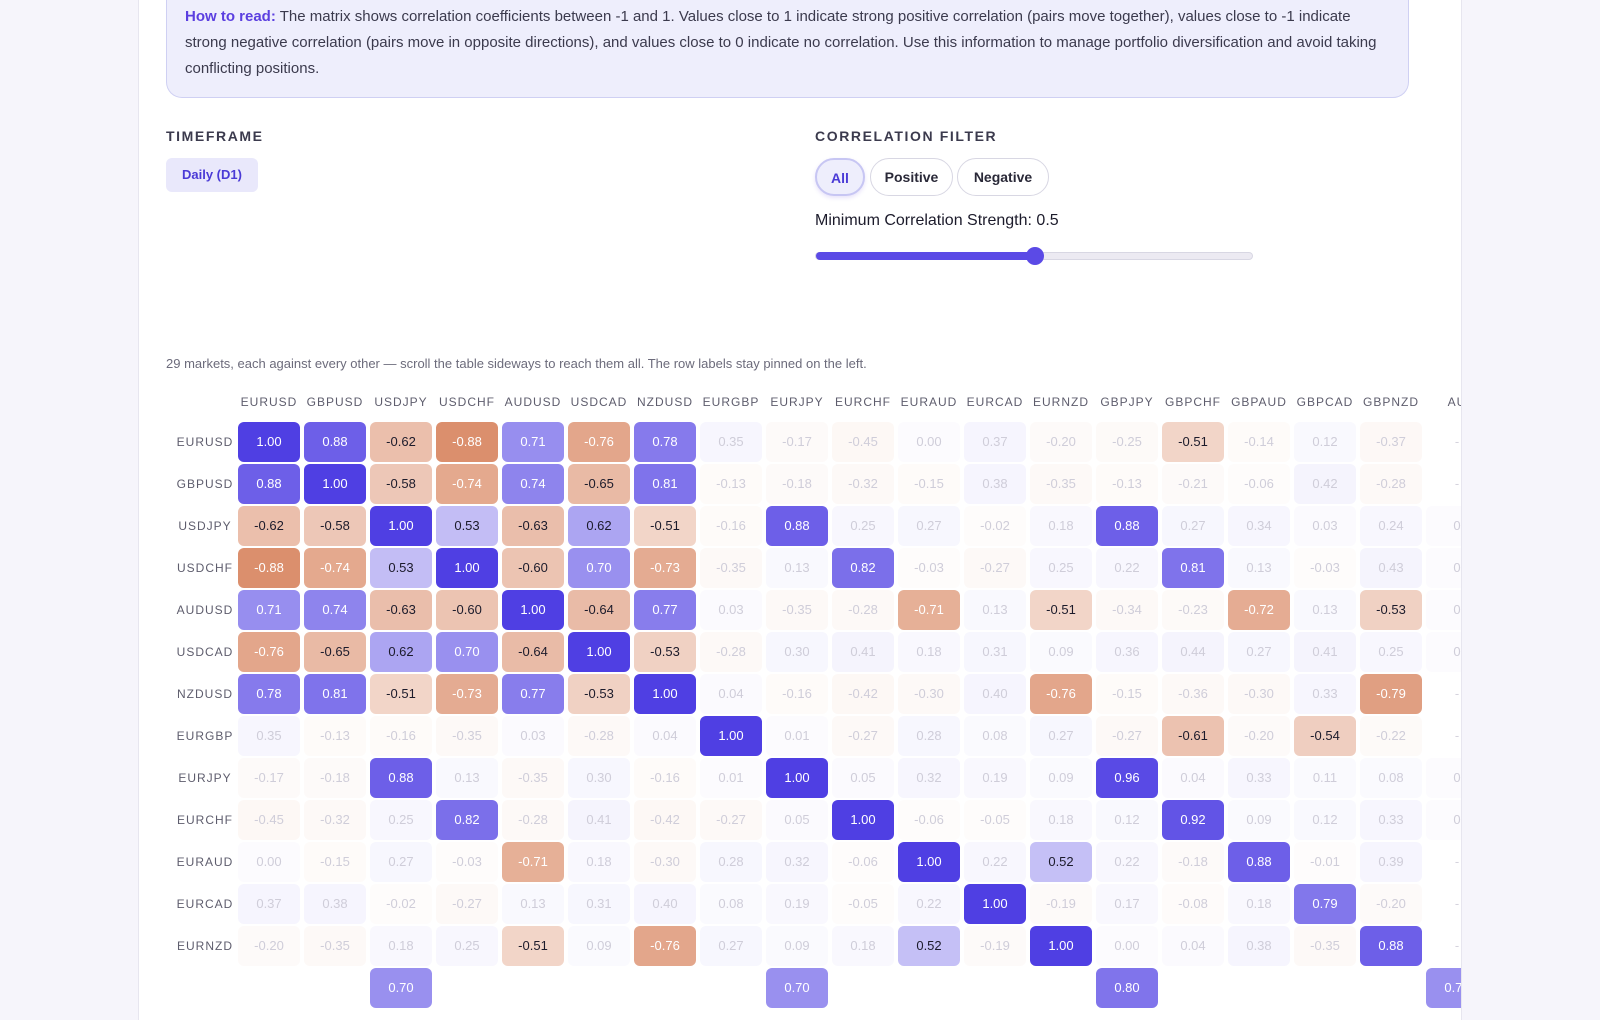  Describe the element at coordinates (1325, 820) in the screenshot. I see `correlation-cell: 0.12` at that location.